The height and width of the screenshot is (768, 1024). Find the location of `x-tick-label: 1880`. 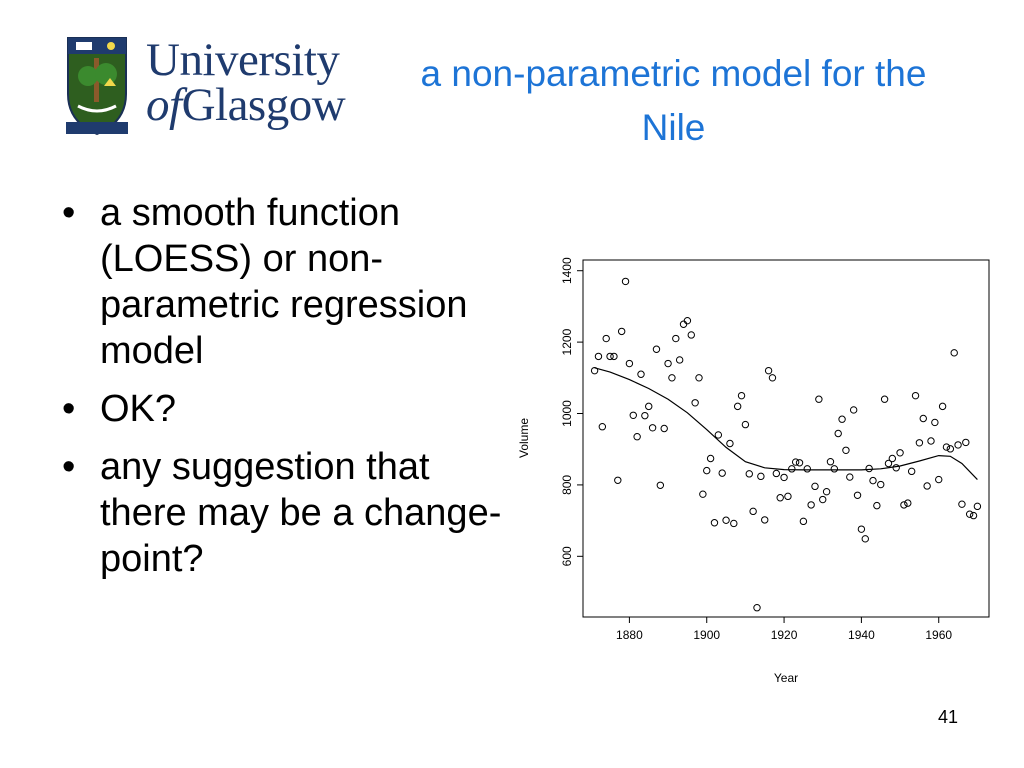

x-tick-label: 1880 is located at coordinates (629, 635).